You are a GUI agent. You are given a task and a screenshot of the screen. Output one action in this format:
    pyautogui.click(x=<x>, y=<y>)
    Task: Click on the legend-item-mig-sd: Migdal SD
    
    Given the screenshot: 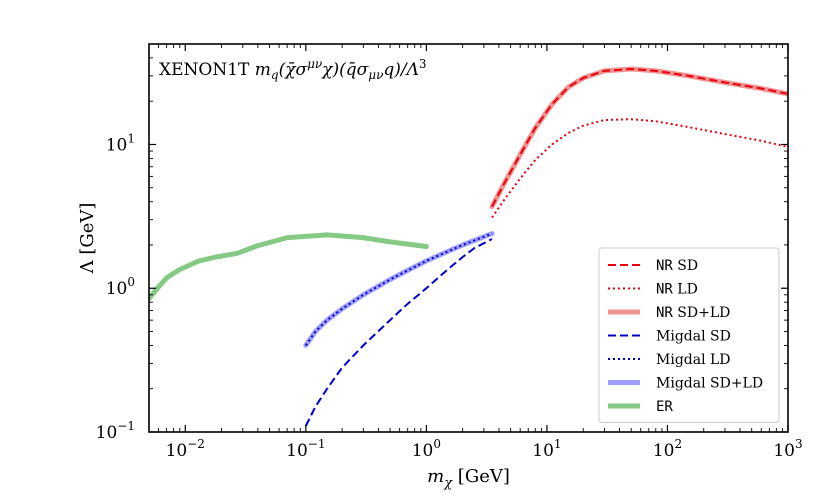 What is the action you would take?
    pyautogui.click(x=669, y=337)
    